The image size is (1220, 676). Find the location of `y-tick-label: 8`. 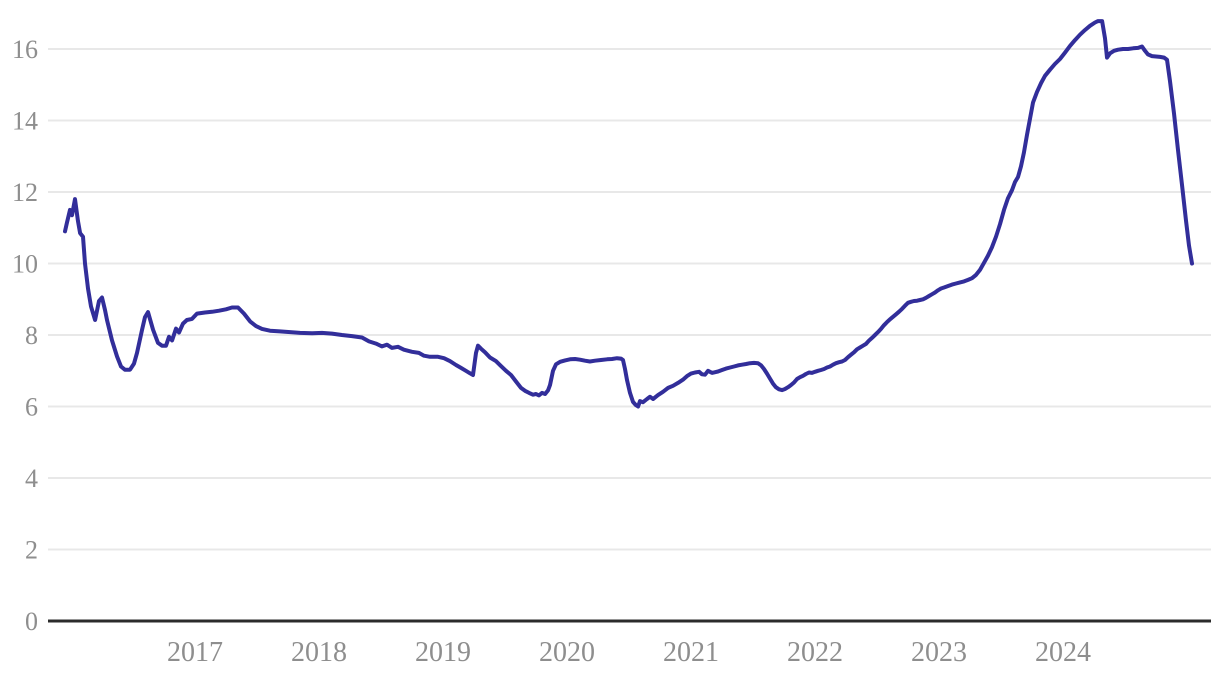

y-tick-label: 8 is located at coordinates (31, 335).